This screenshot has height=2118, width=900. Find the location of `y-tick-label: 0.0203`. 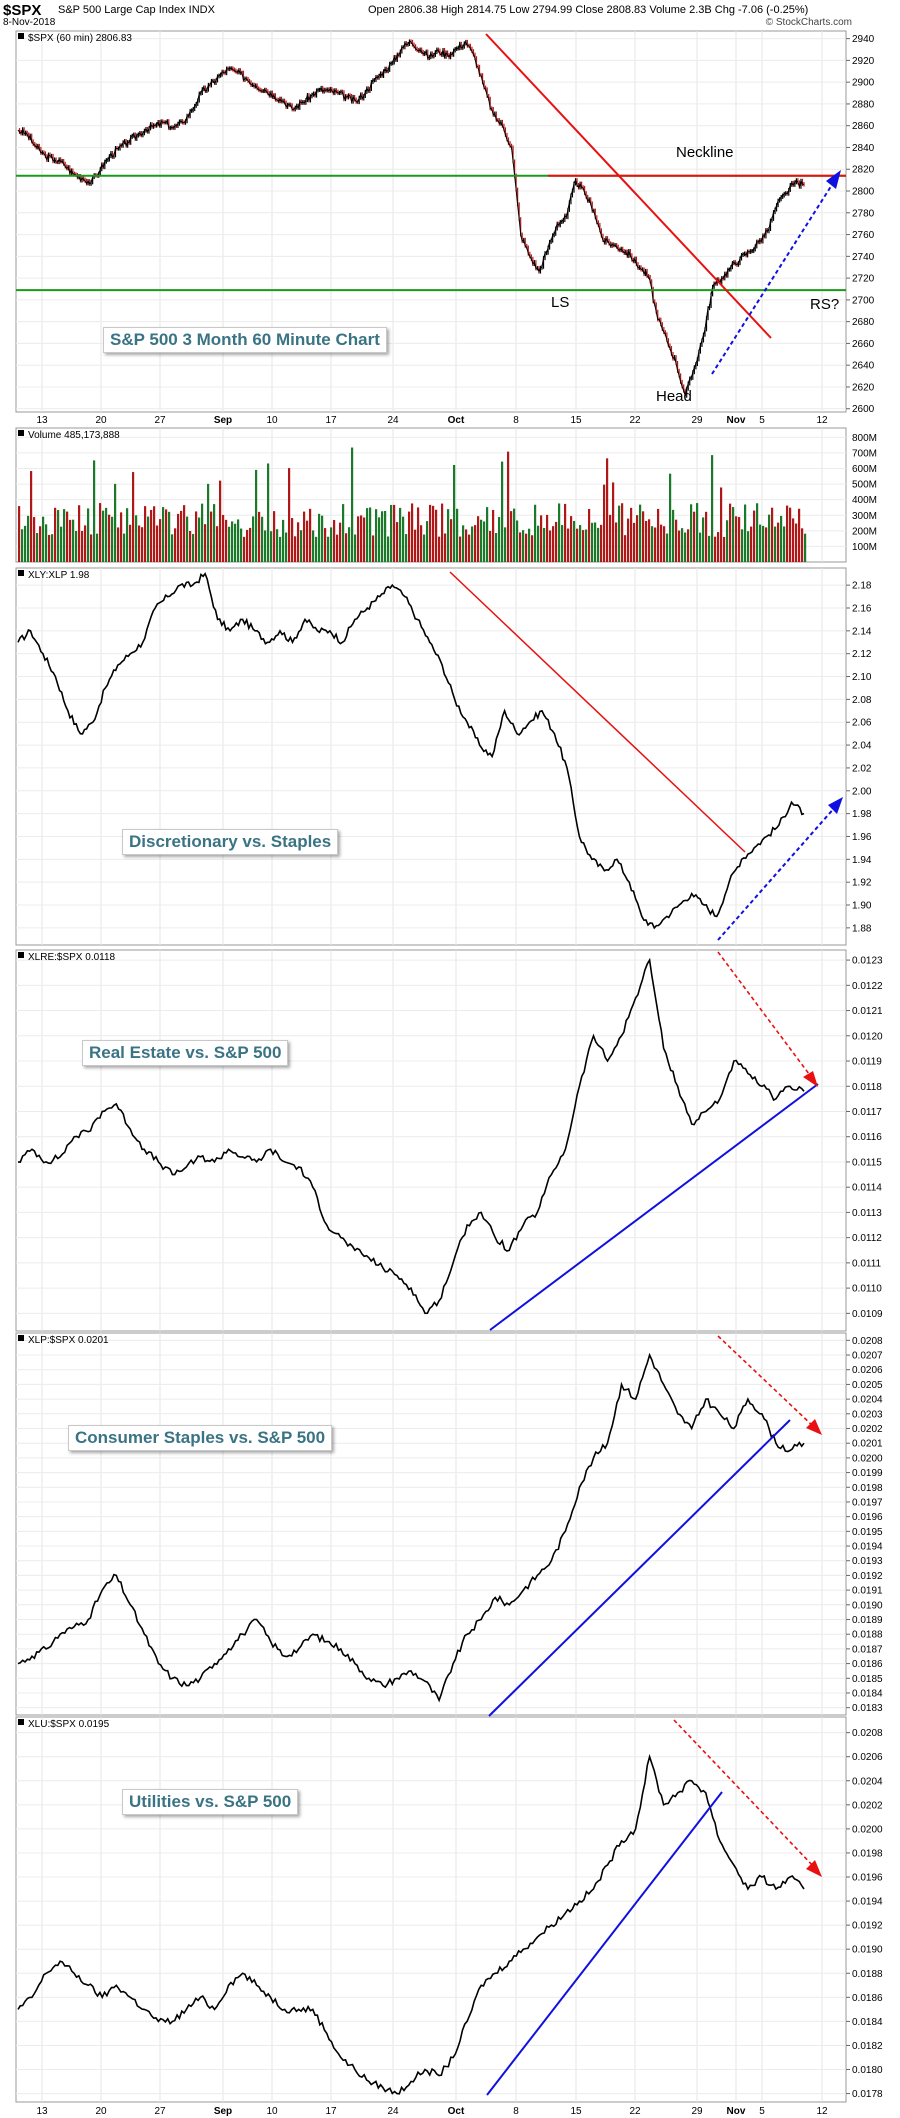

y-tick-label: 0.0203 is located at coordinates (867, 1414).